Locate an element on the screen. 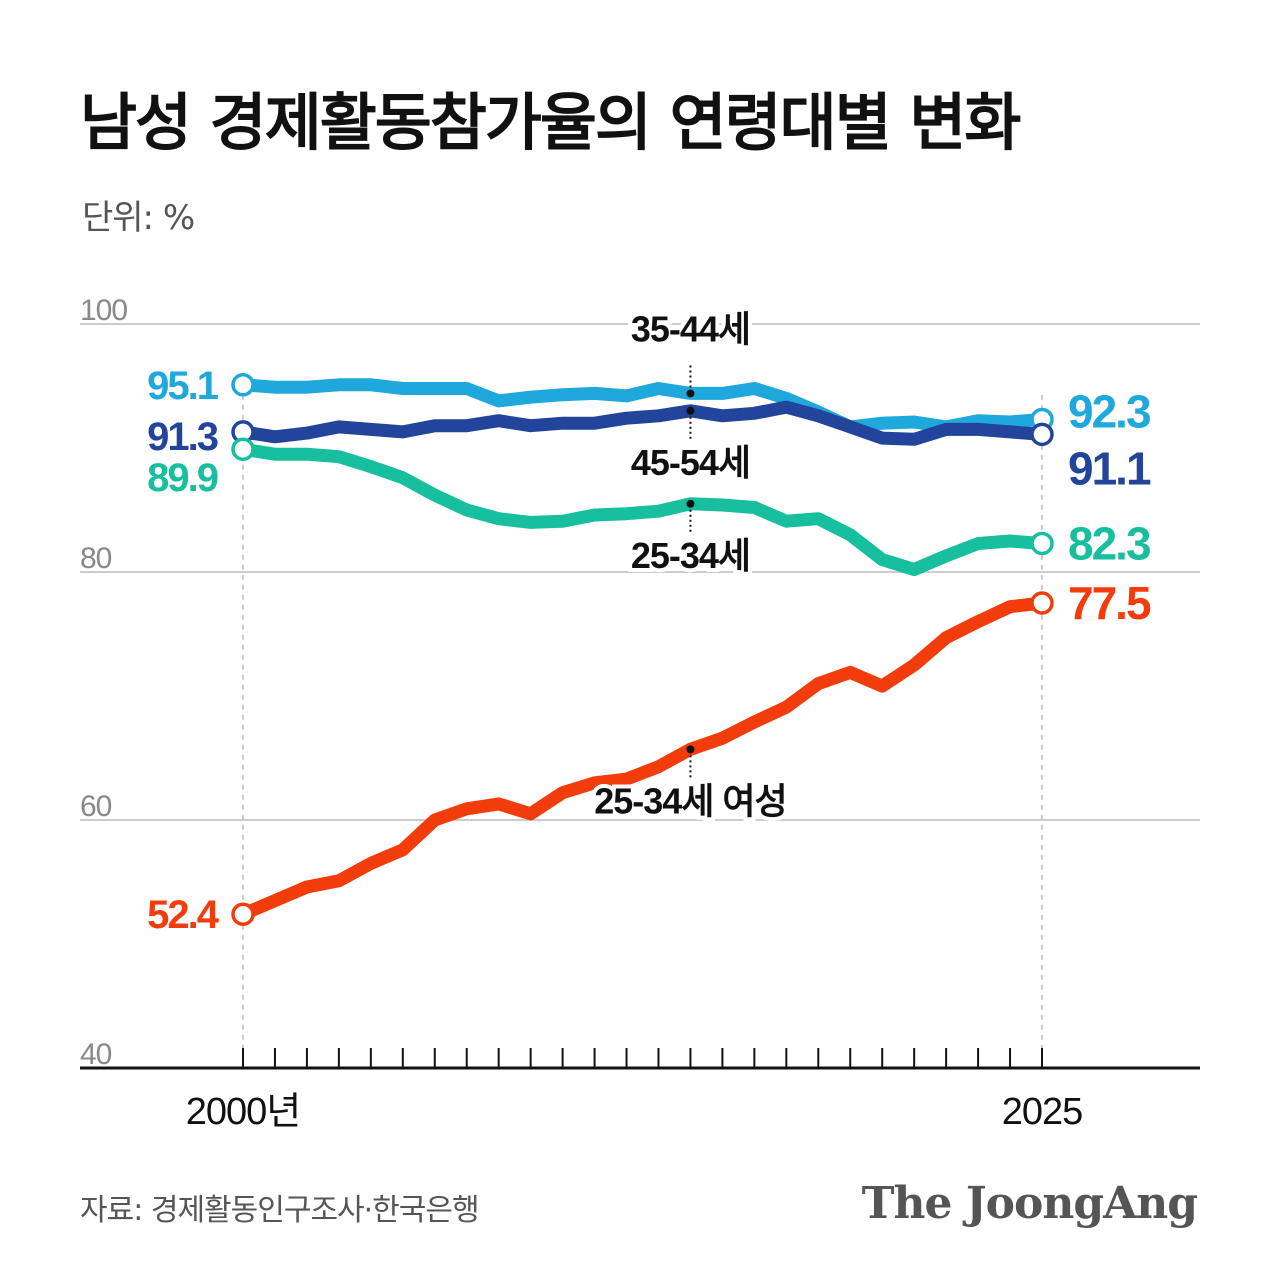  end-value-label-male_25_34: 82.3 is located at coordinates (1109, 543).